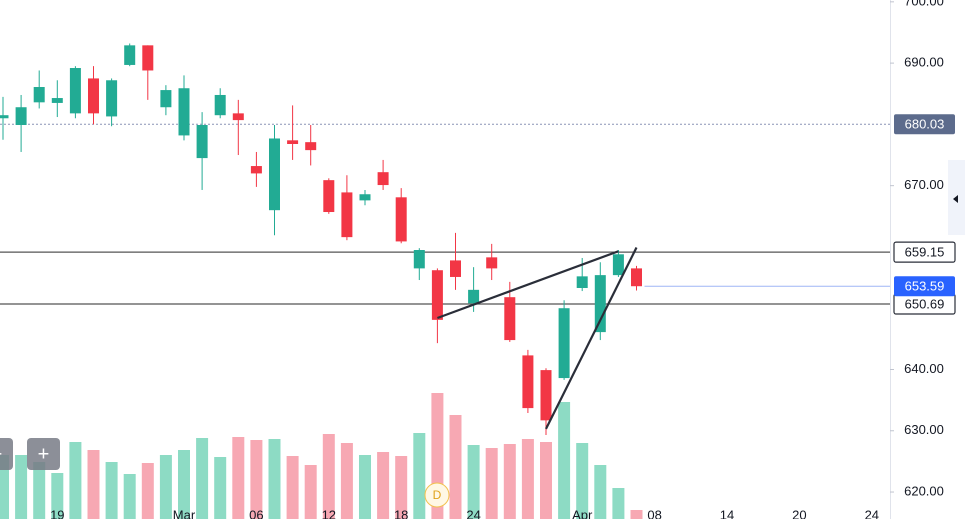 The height and width of the screenshot is (519, 965). I want to click on y-tick-label: 620.00, so click(924, 490).